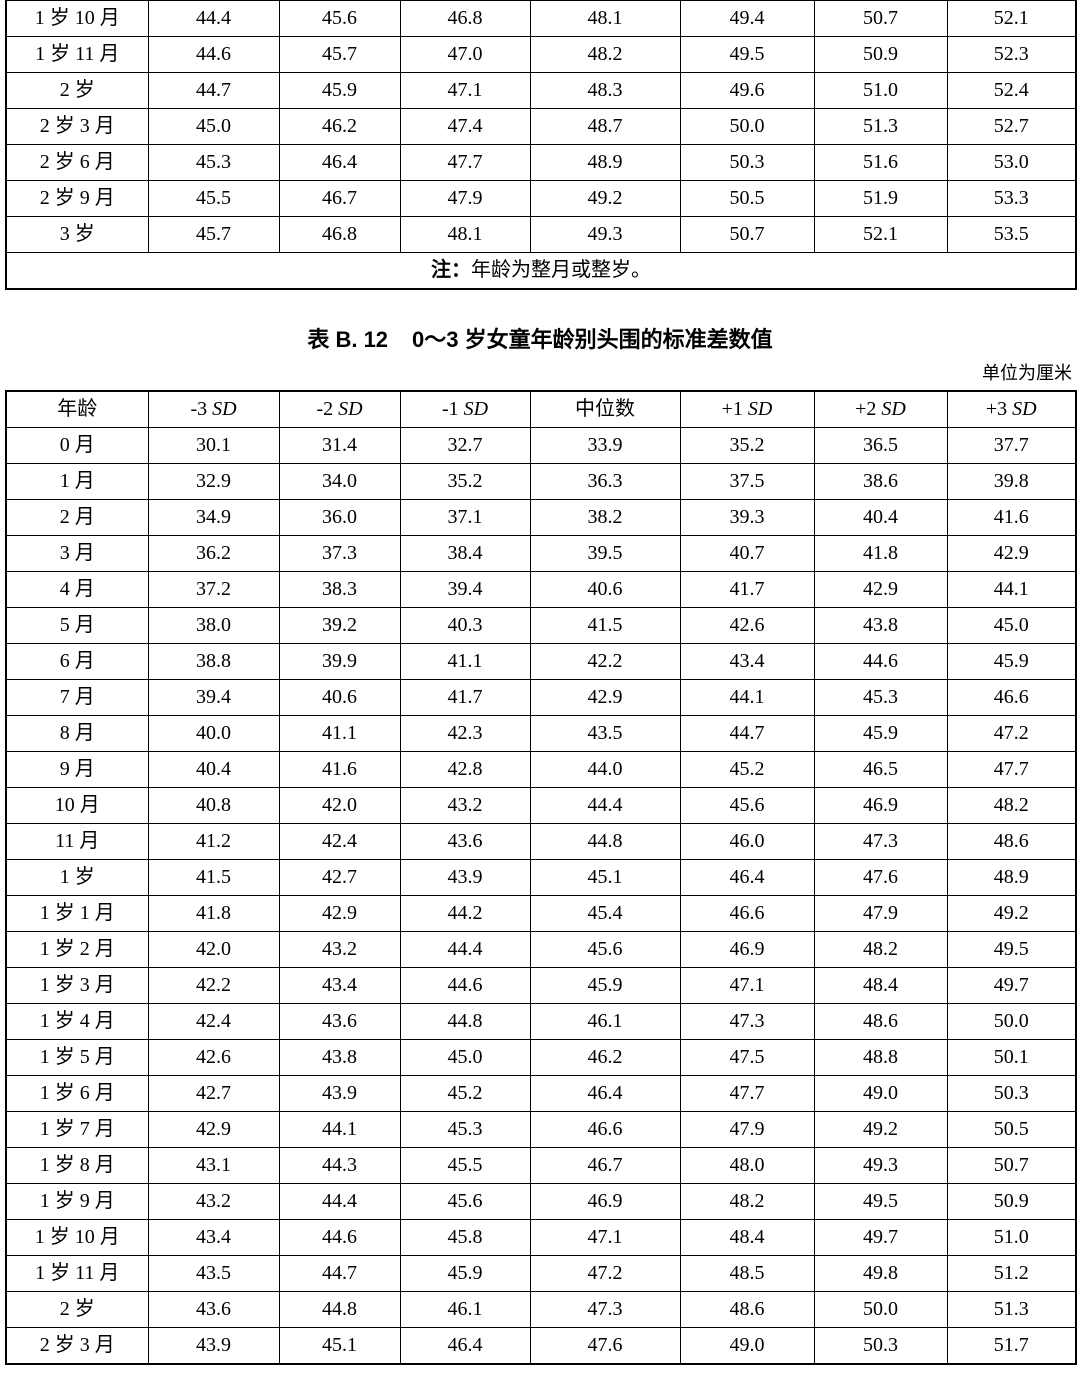  I want to click on value-cell: 41.1, so click(465, 661).